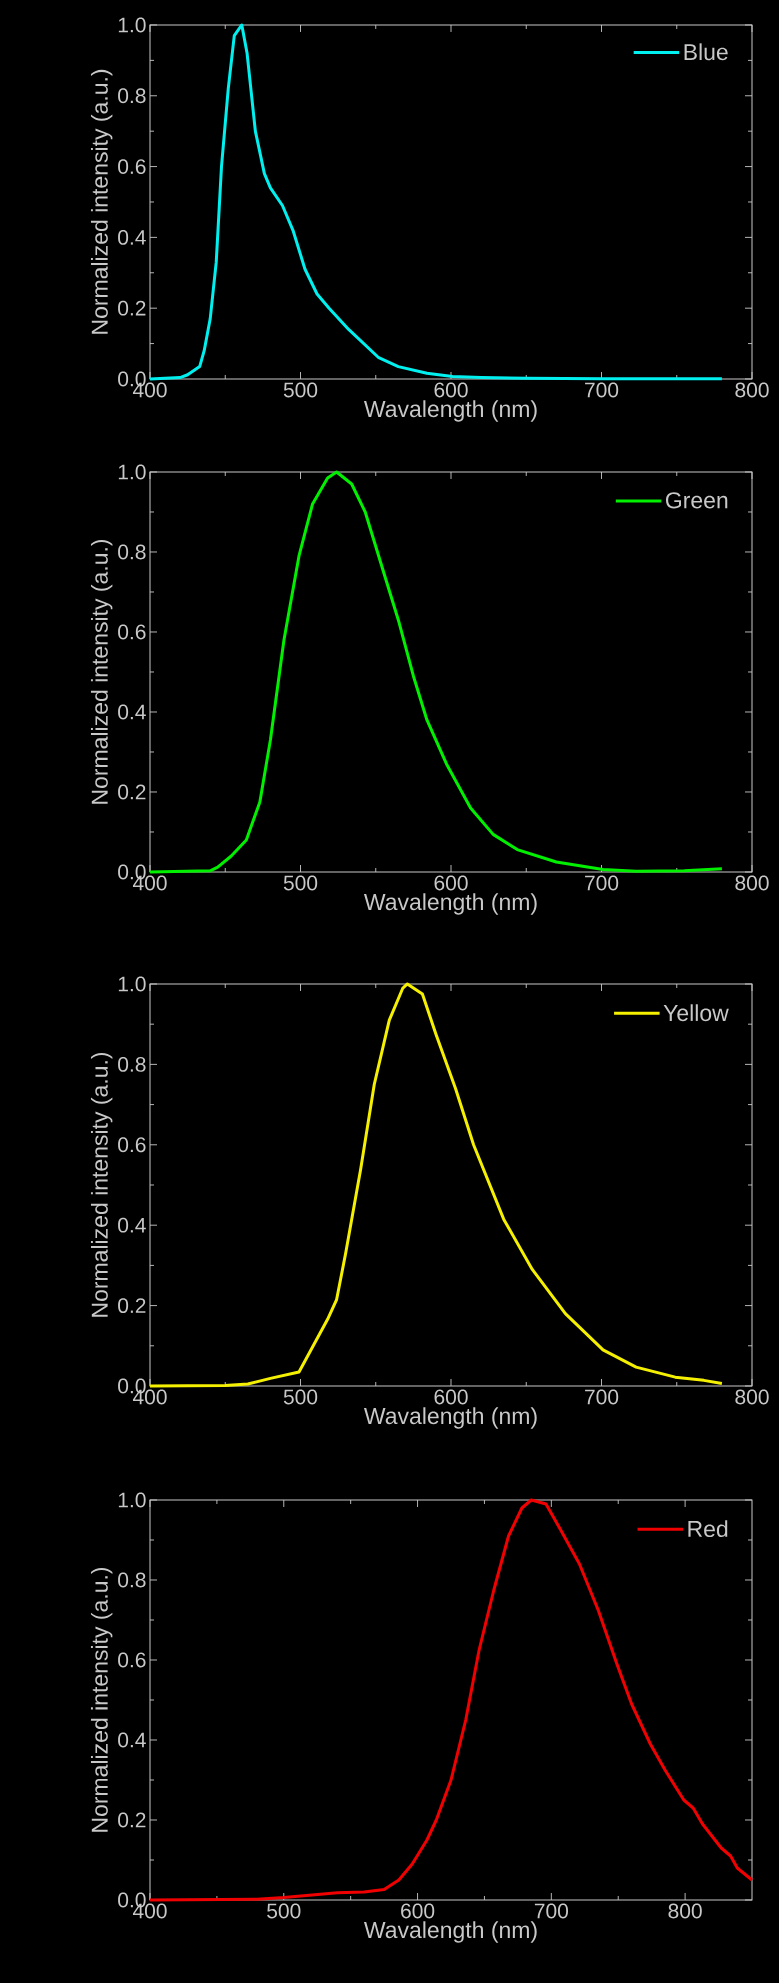 The height and width of the screenshot is (1983, 779). Describe the element at coordinates (708, 1529) in the screenshot. I see `legend-label: Red` at that location.